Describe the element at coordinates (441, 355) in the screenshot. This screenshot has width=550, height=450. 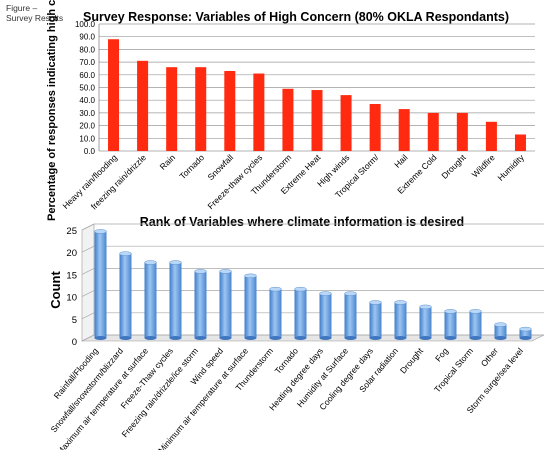
I see `chart2-x-tick-label: Fog` at that location.